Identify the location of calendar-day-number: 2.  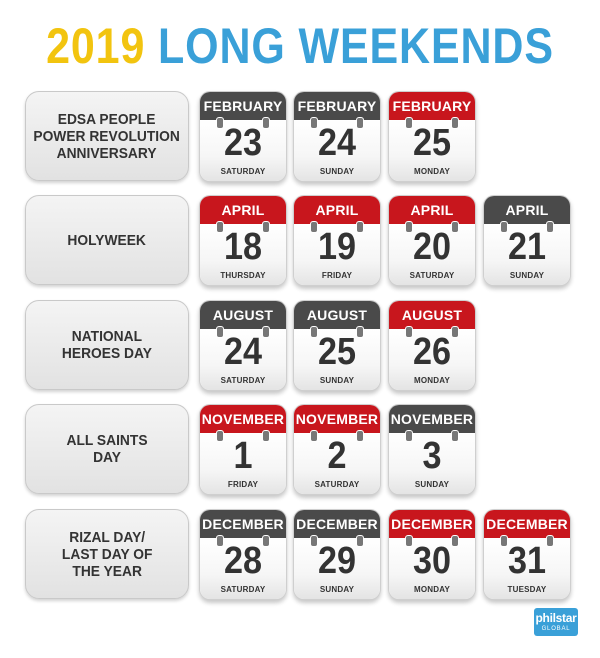
(337, 456).